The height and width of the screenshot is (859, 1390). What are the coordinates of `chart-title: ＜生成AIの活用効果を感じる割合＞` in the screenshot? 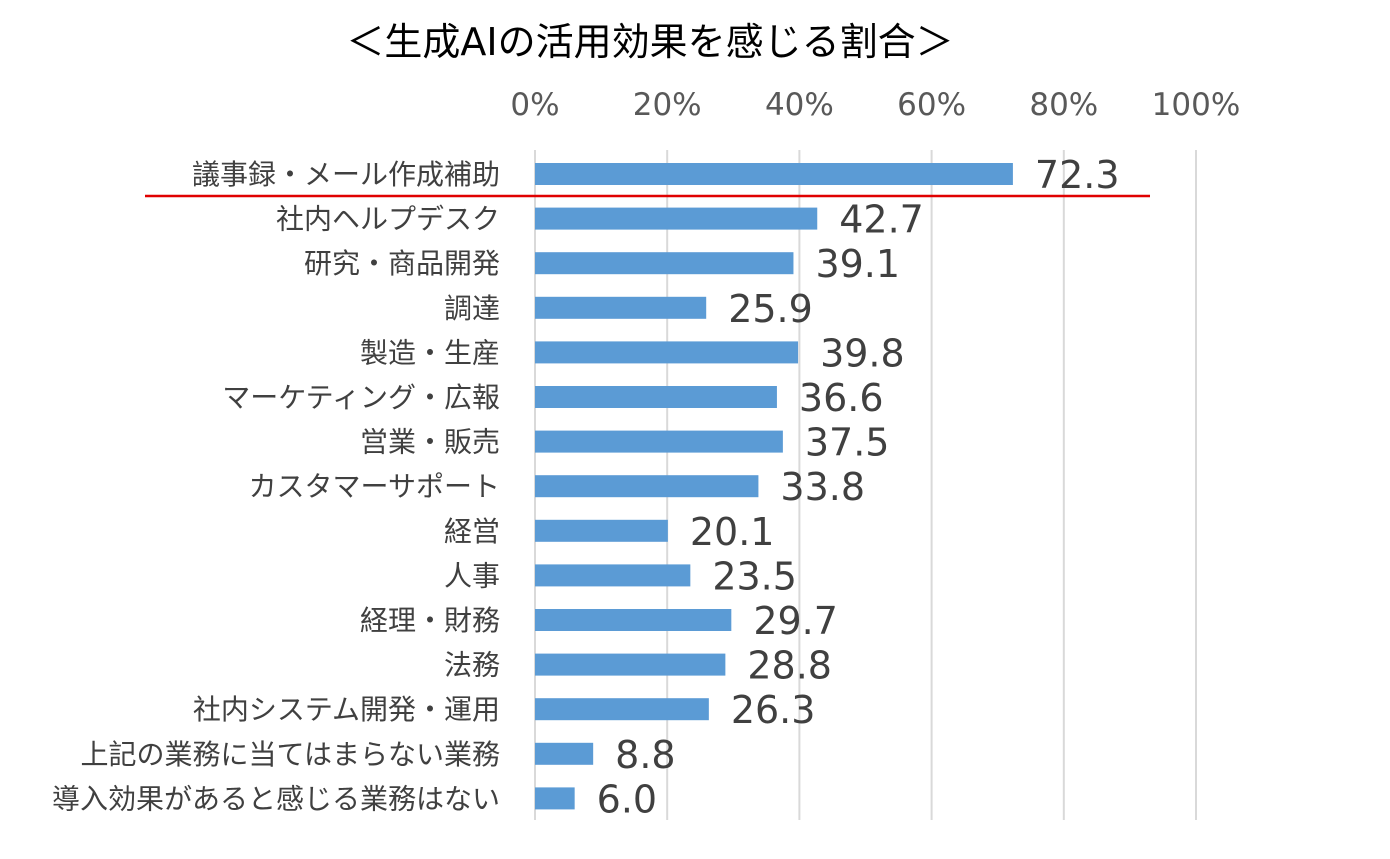 It's located at (649, 42).